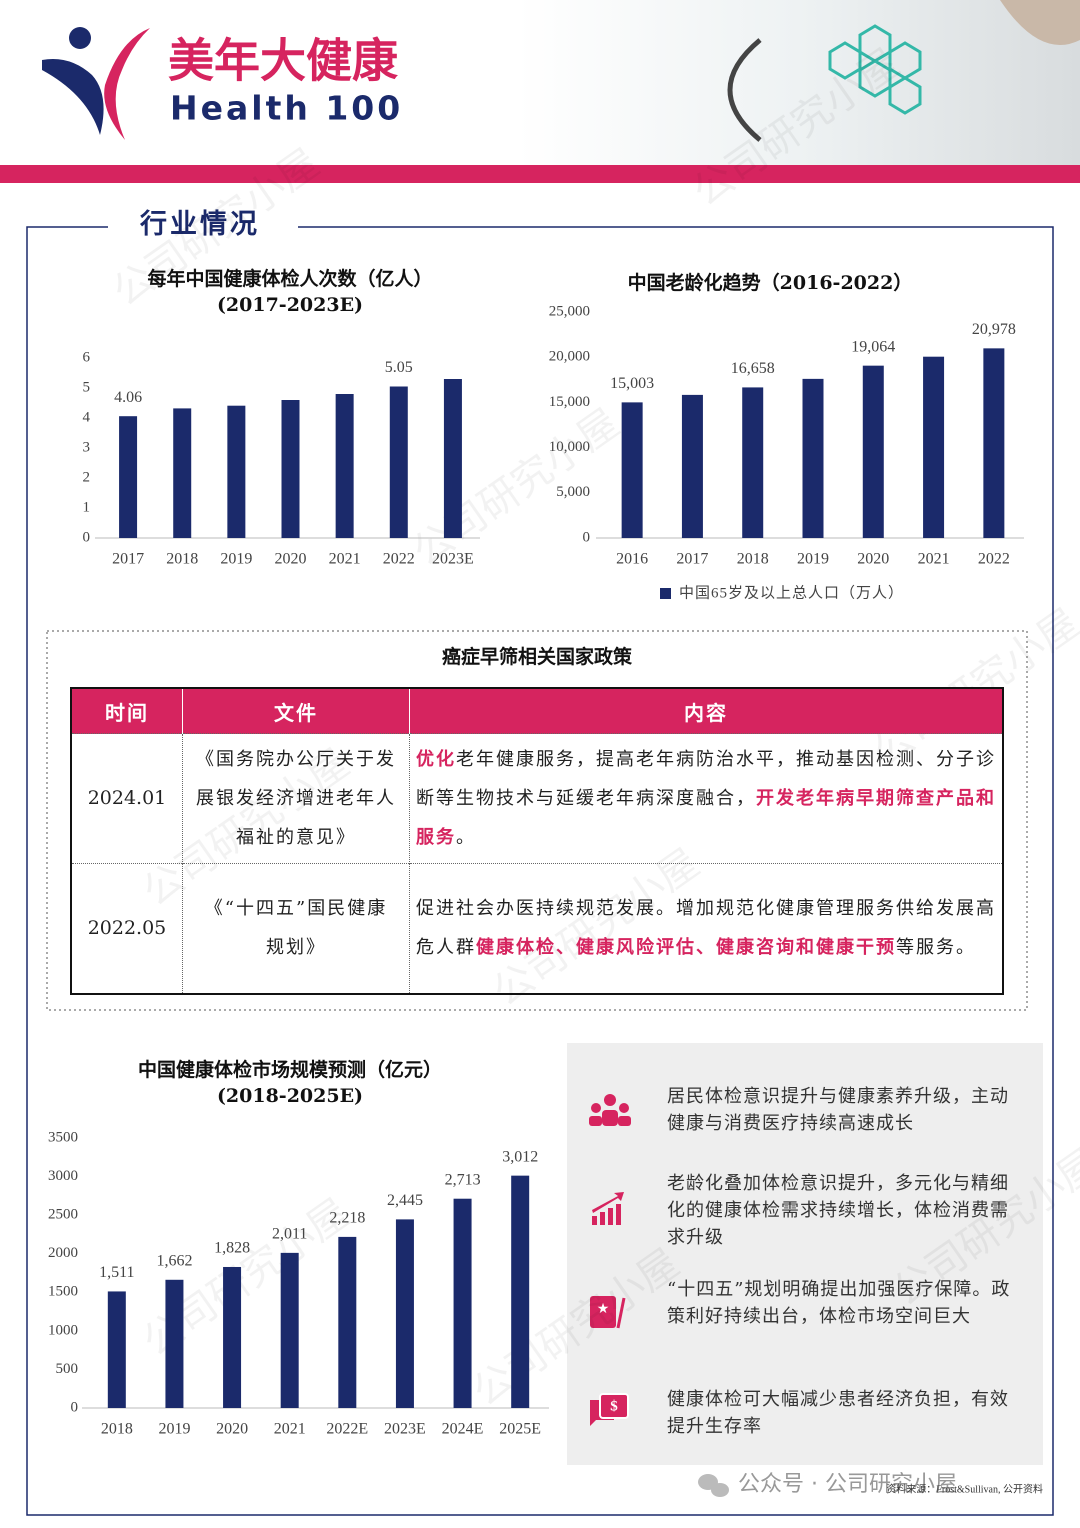 The width and height of the screenshot is (1080, 1528). What do you see at coordinates (63, 1330) in the screenshot?
I see `y-tick-label: 1000` at bounding box center [63, 1330].